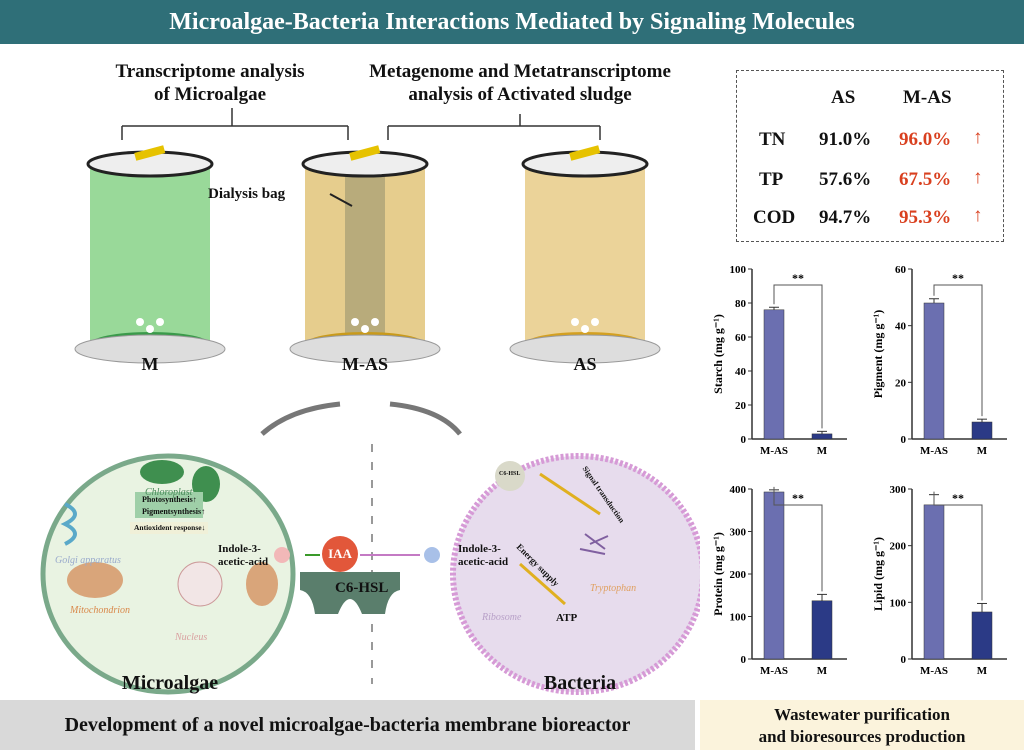 The image size is (1024, 750). Describe the element at coordinates (170, 527) in the screenshot. I see `antioxidant-label: Antioxident response↓` at that location.